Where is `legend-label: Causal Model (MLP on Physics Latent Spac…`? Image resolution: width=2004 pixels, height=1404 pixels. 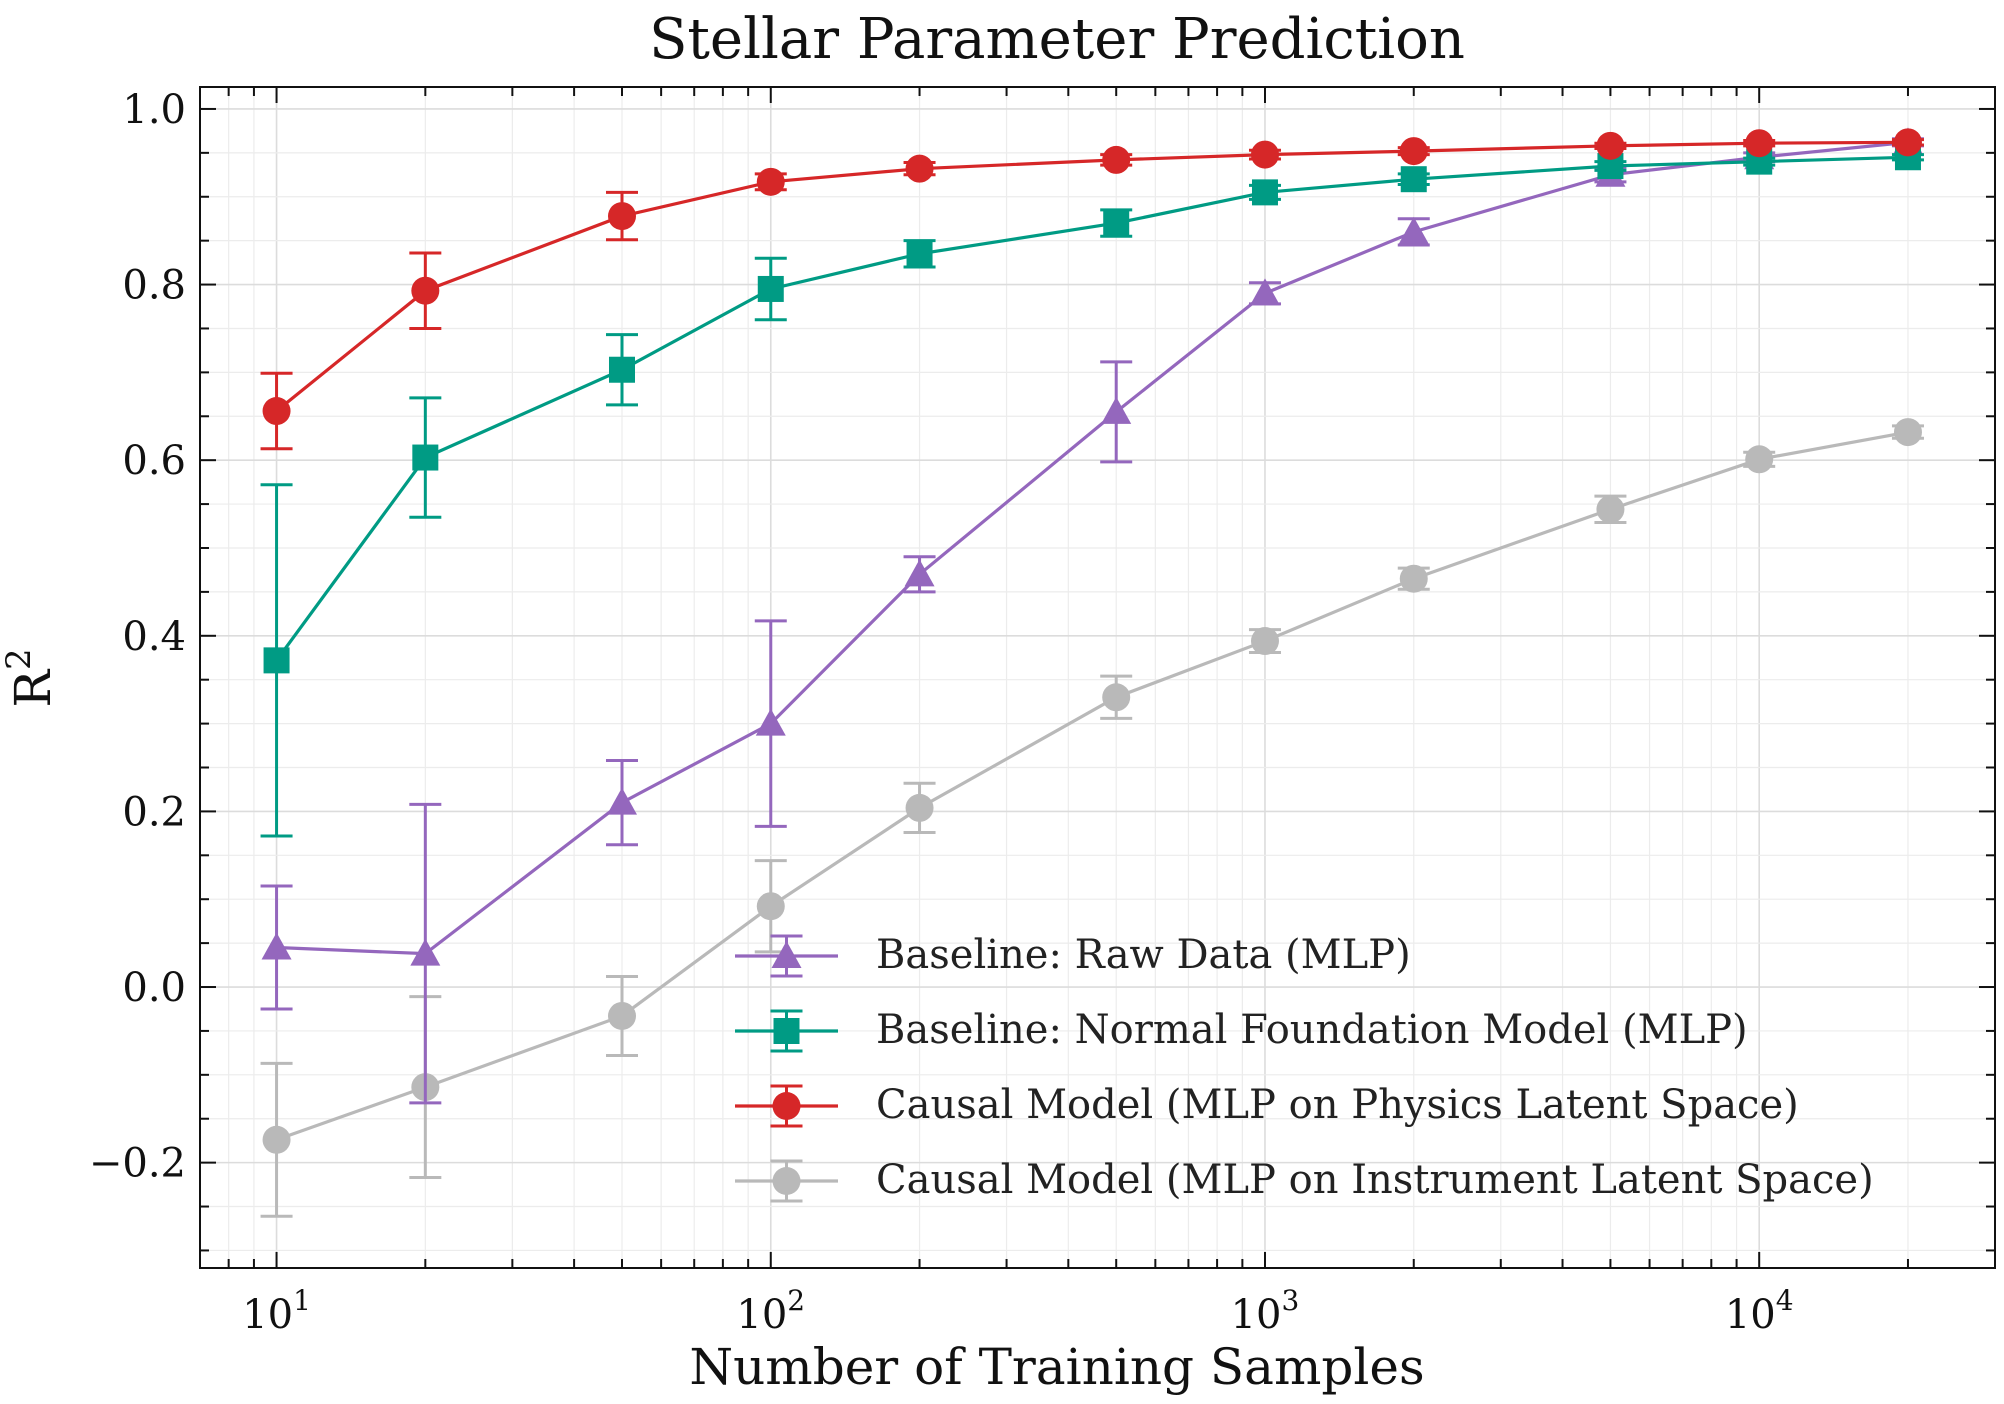 legend-label: Causal Model (MLP on Physics Latent Spac… is located at coordinates (1337, 1105).